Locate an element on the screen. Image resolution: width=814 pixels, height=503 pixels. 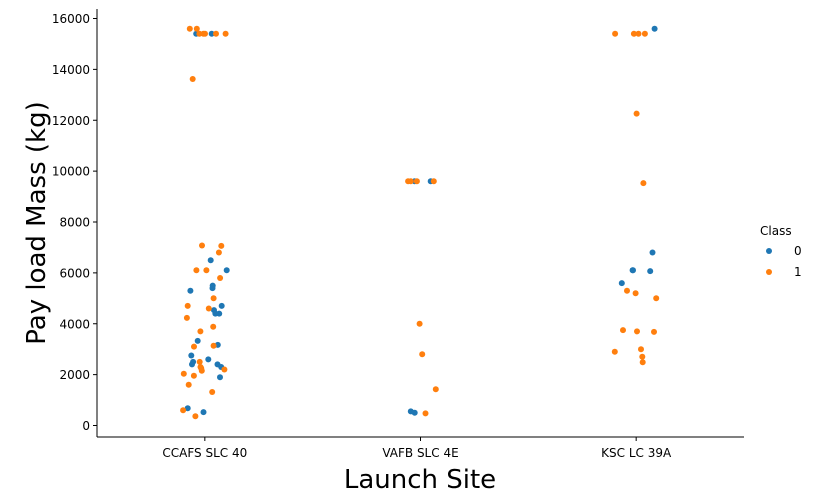
x-ticks: CCAFS SLC 40 VAFB SLC 4E KSC LC 39A is located at coordinates (417, 448).